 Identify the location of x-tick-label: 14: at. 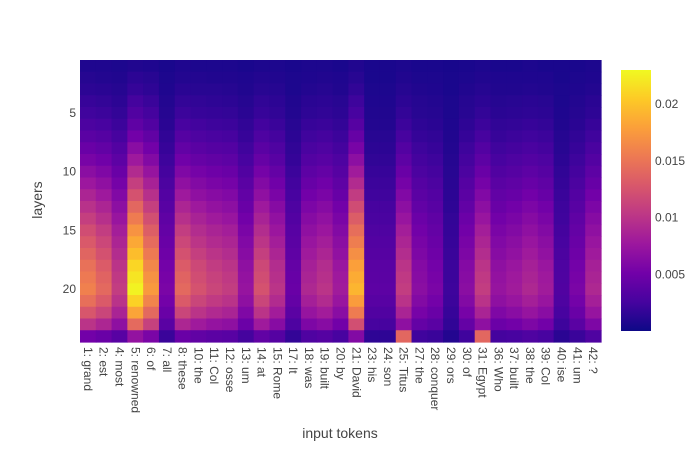
(262, 362).